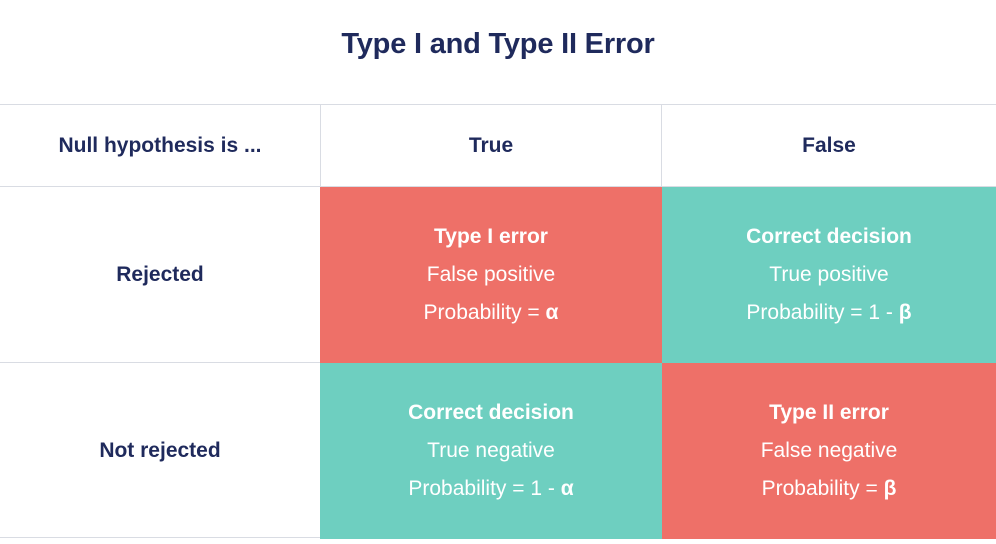  I want to click on cell-probability: Probability = 1 - β, so click(828, 313).